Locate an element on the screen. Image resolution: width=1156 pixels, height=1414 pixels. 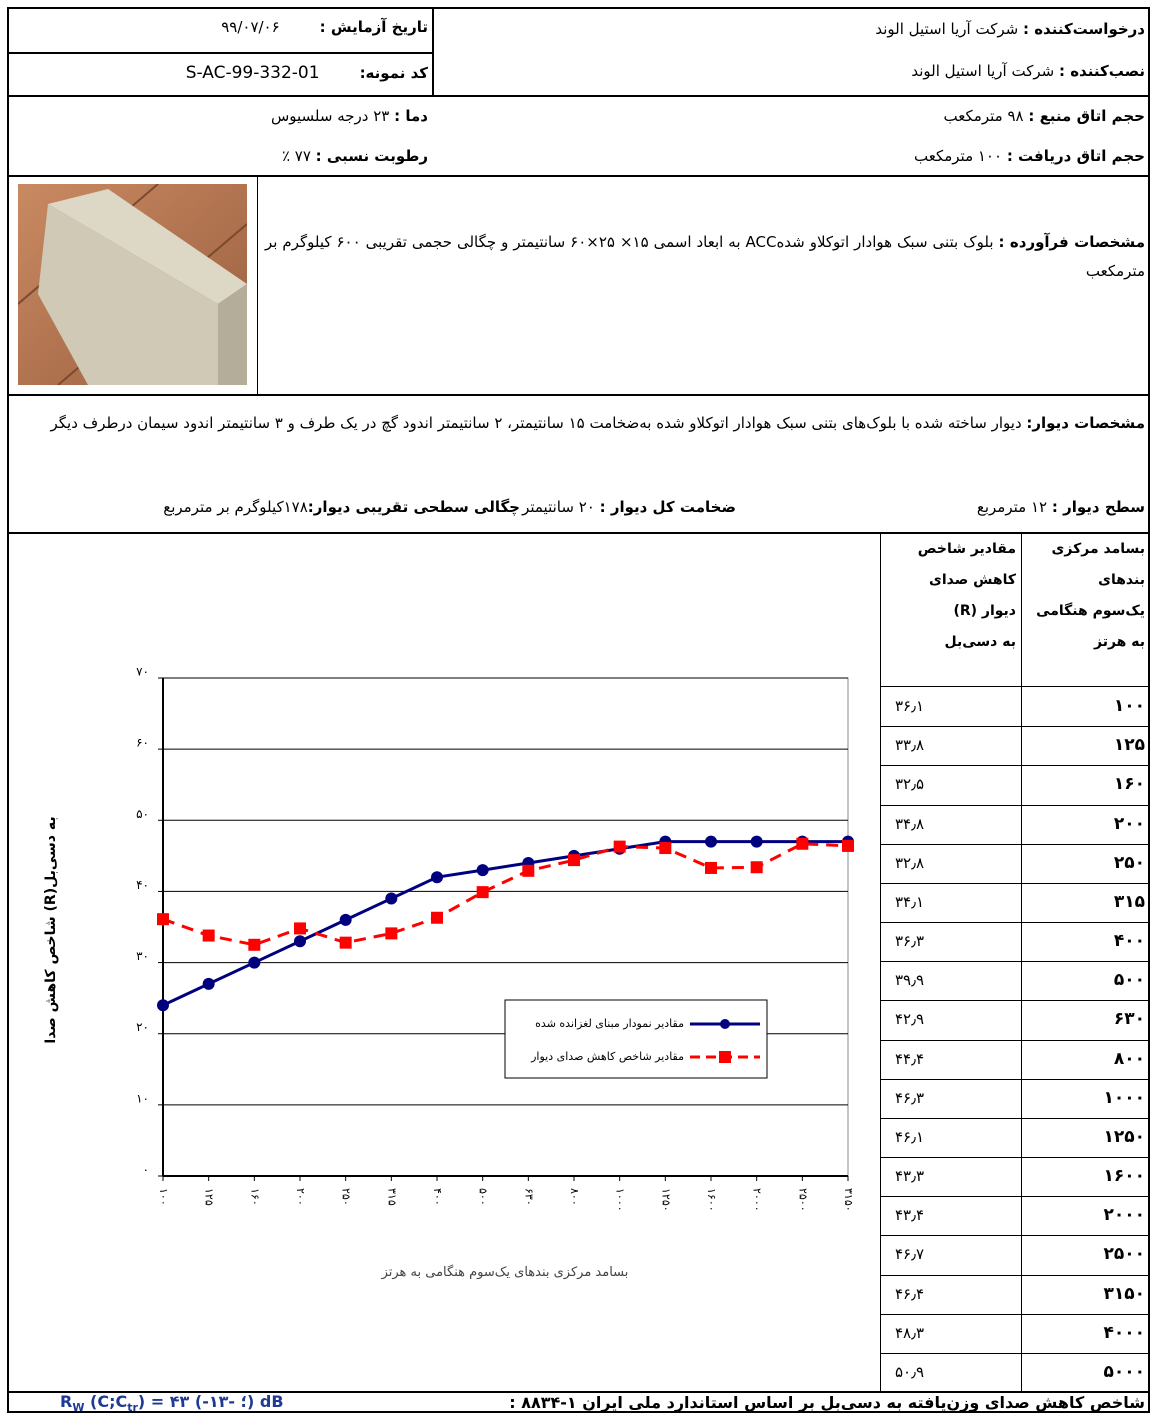
r-value-cell: ۳۹٫۹ is located at coordinates (910, 980).